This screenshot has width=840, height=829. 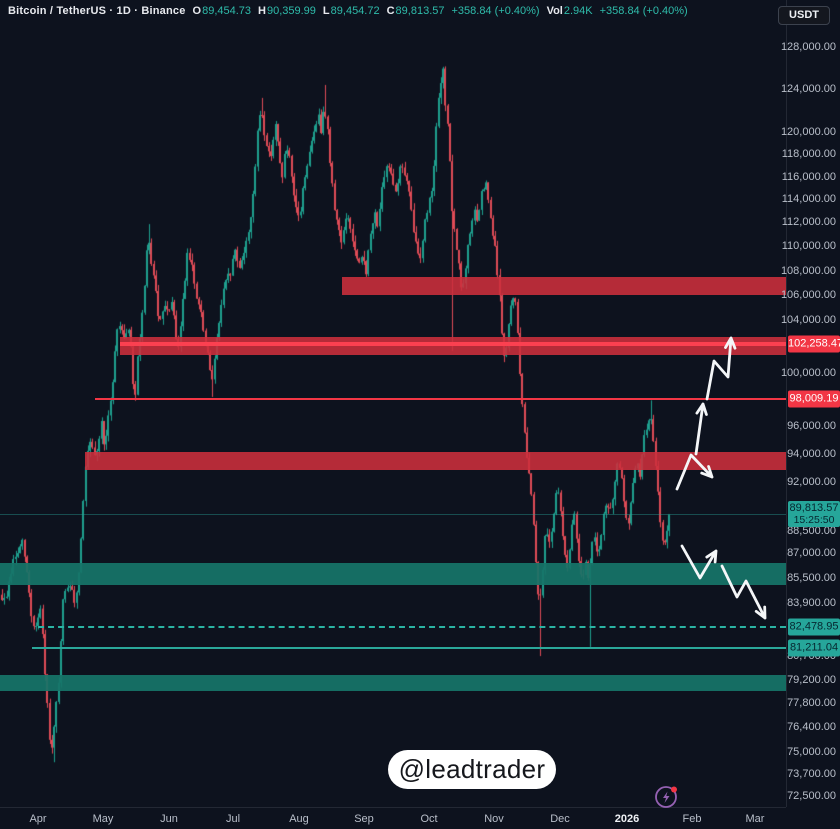 I want to click on time-axis-label: Aug, so click(x=299, y=819).